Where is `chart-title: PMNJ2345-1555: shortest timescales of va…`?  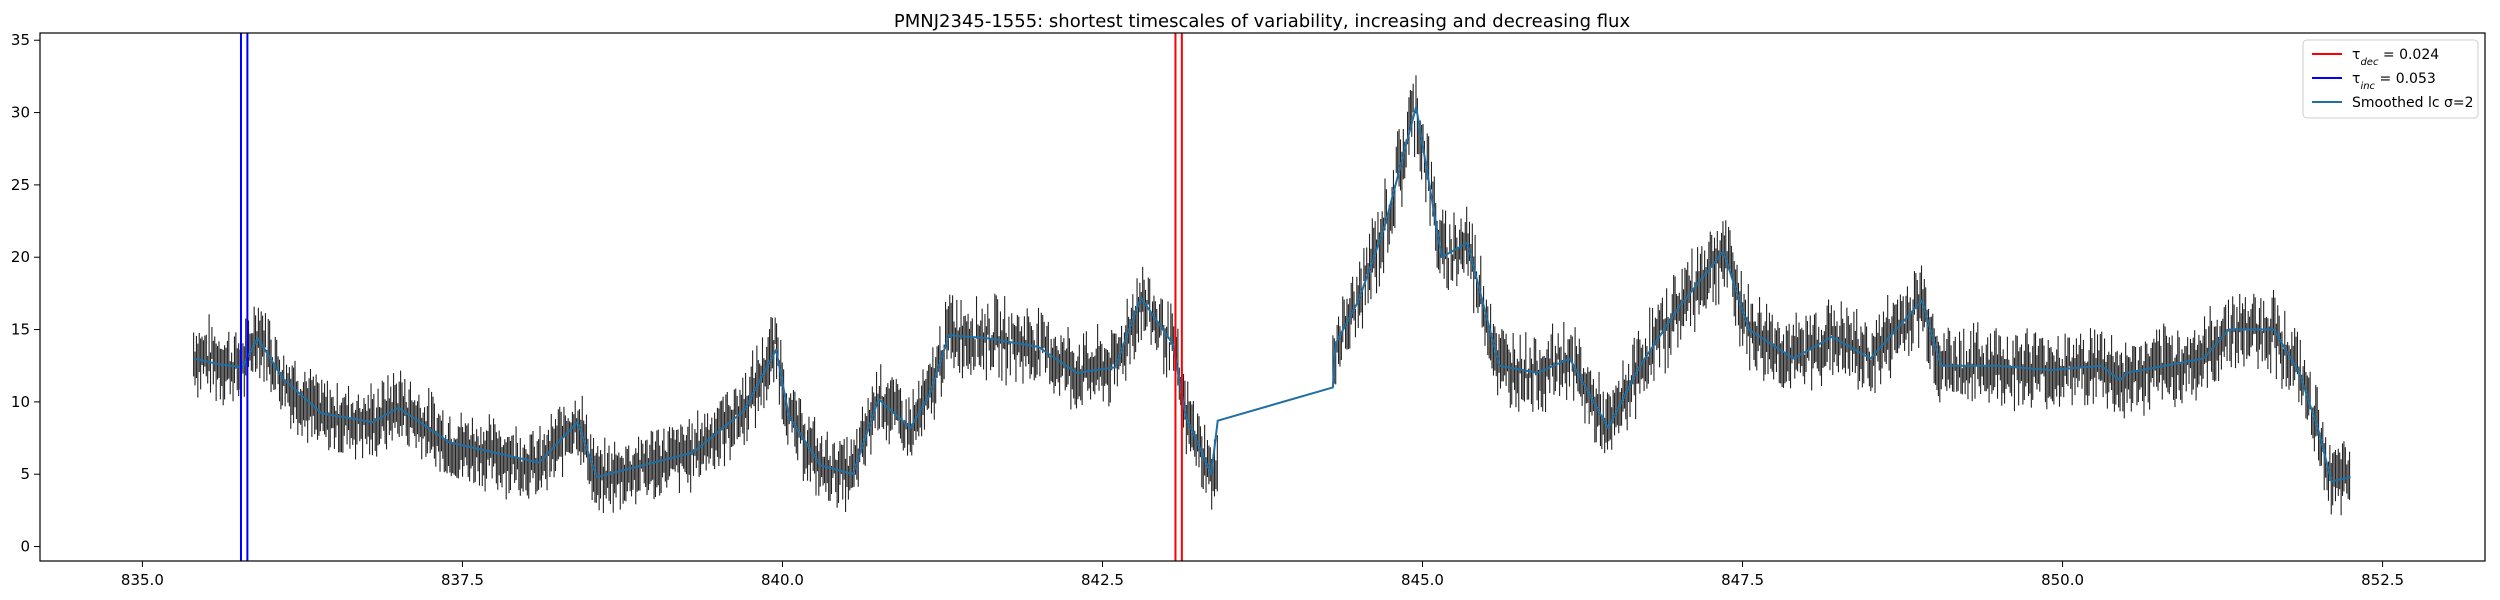
chart-title: PMNJ2345-1555: shortest timescales of va… is located at coordinates (1262, 21).